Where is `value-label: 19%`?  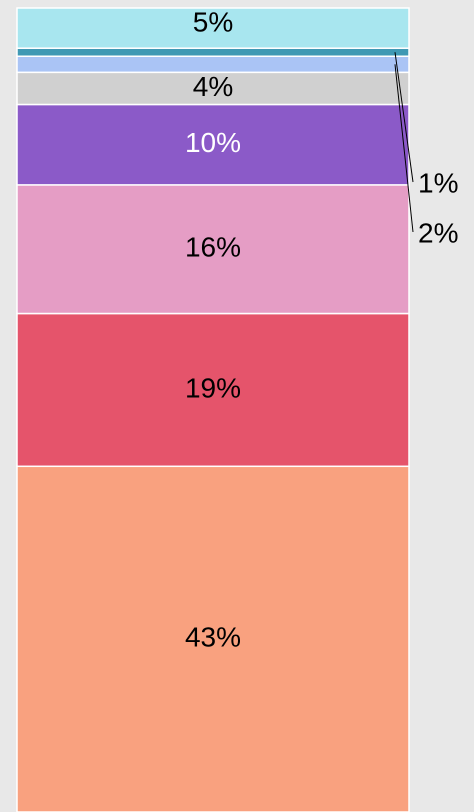
value-label: 19% is located at coordinates (213, 387).